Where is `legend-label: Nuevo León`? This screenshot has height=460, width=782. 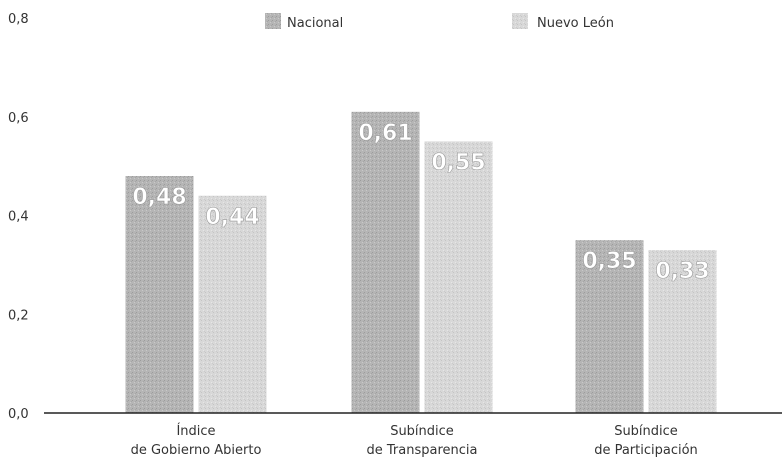 legend-label: Nuevo León is located at coordinates (575, 23).